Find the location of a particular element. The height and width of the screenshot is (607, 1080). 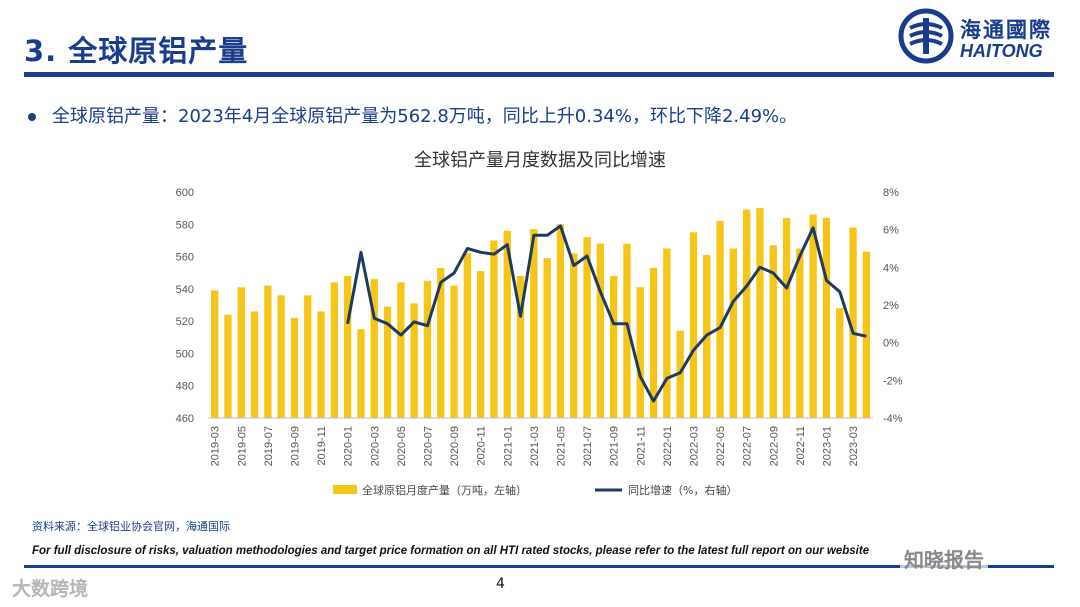

x-tick-label: 2021-03 is located at coordinates (535, 446).